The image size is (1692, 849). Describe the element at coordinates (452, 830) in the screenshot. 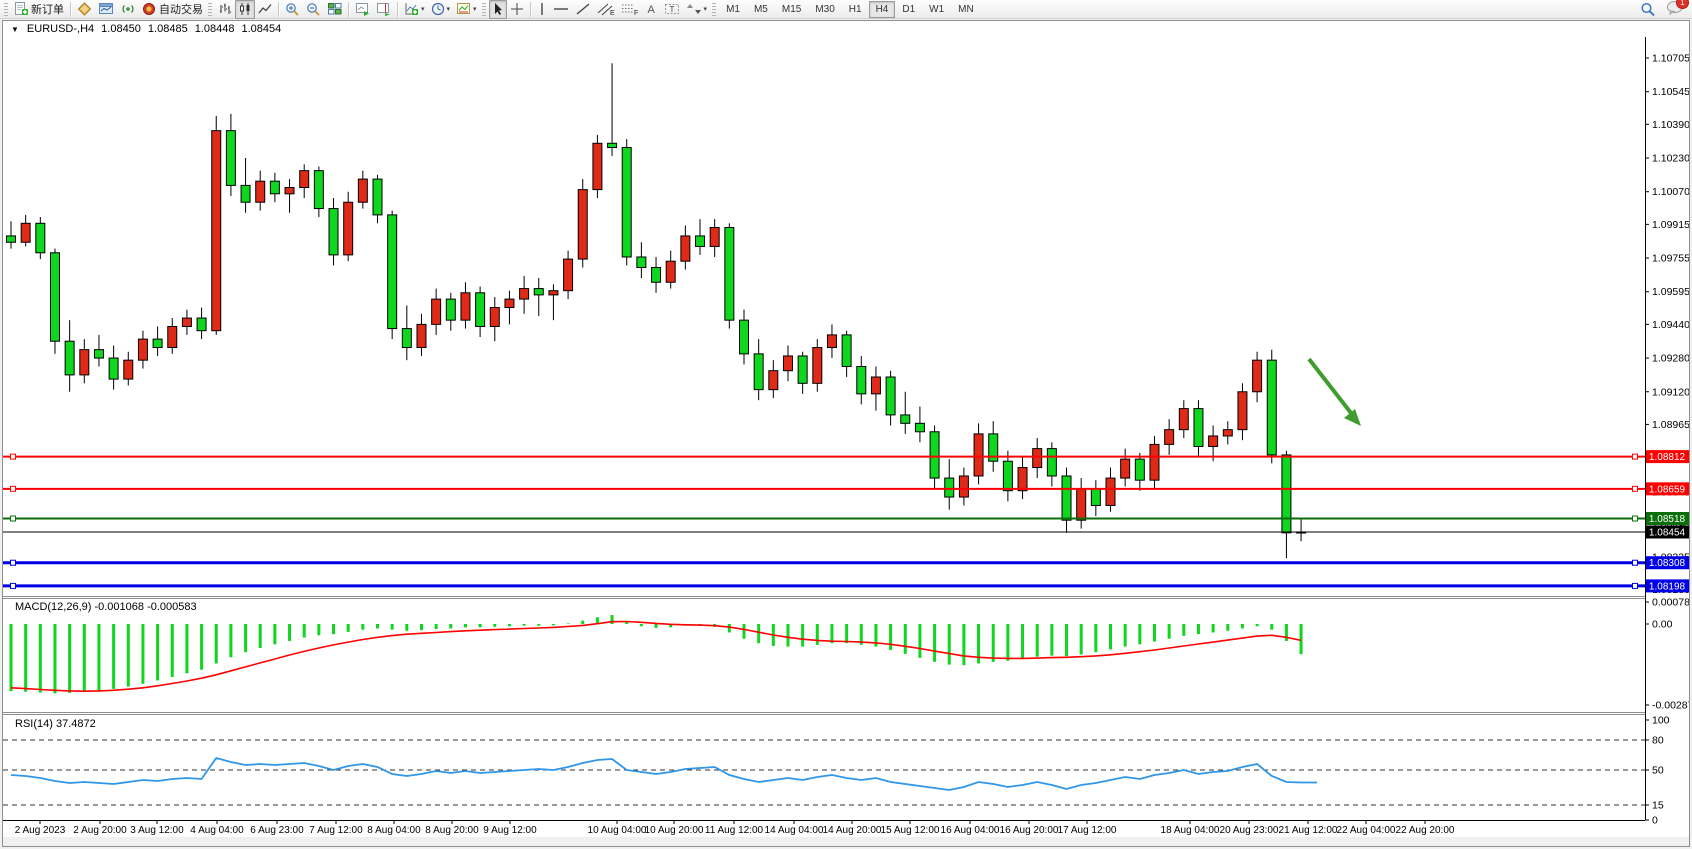

I see `time-axis-label: 8 Aug 20:00` at that location.